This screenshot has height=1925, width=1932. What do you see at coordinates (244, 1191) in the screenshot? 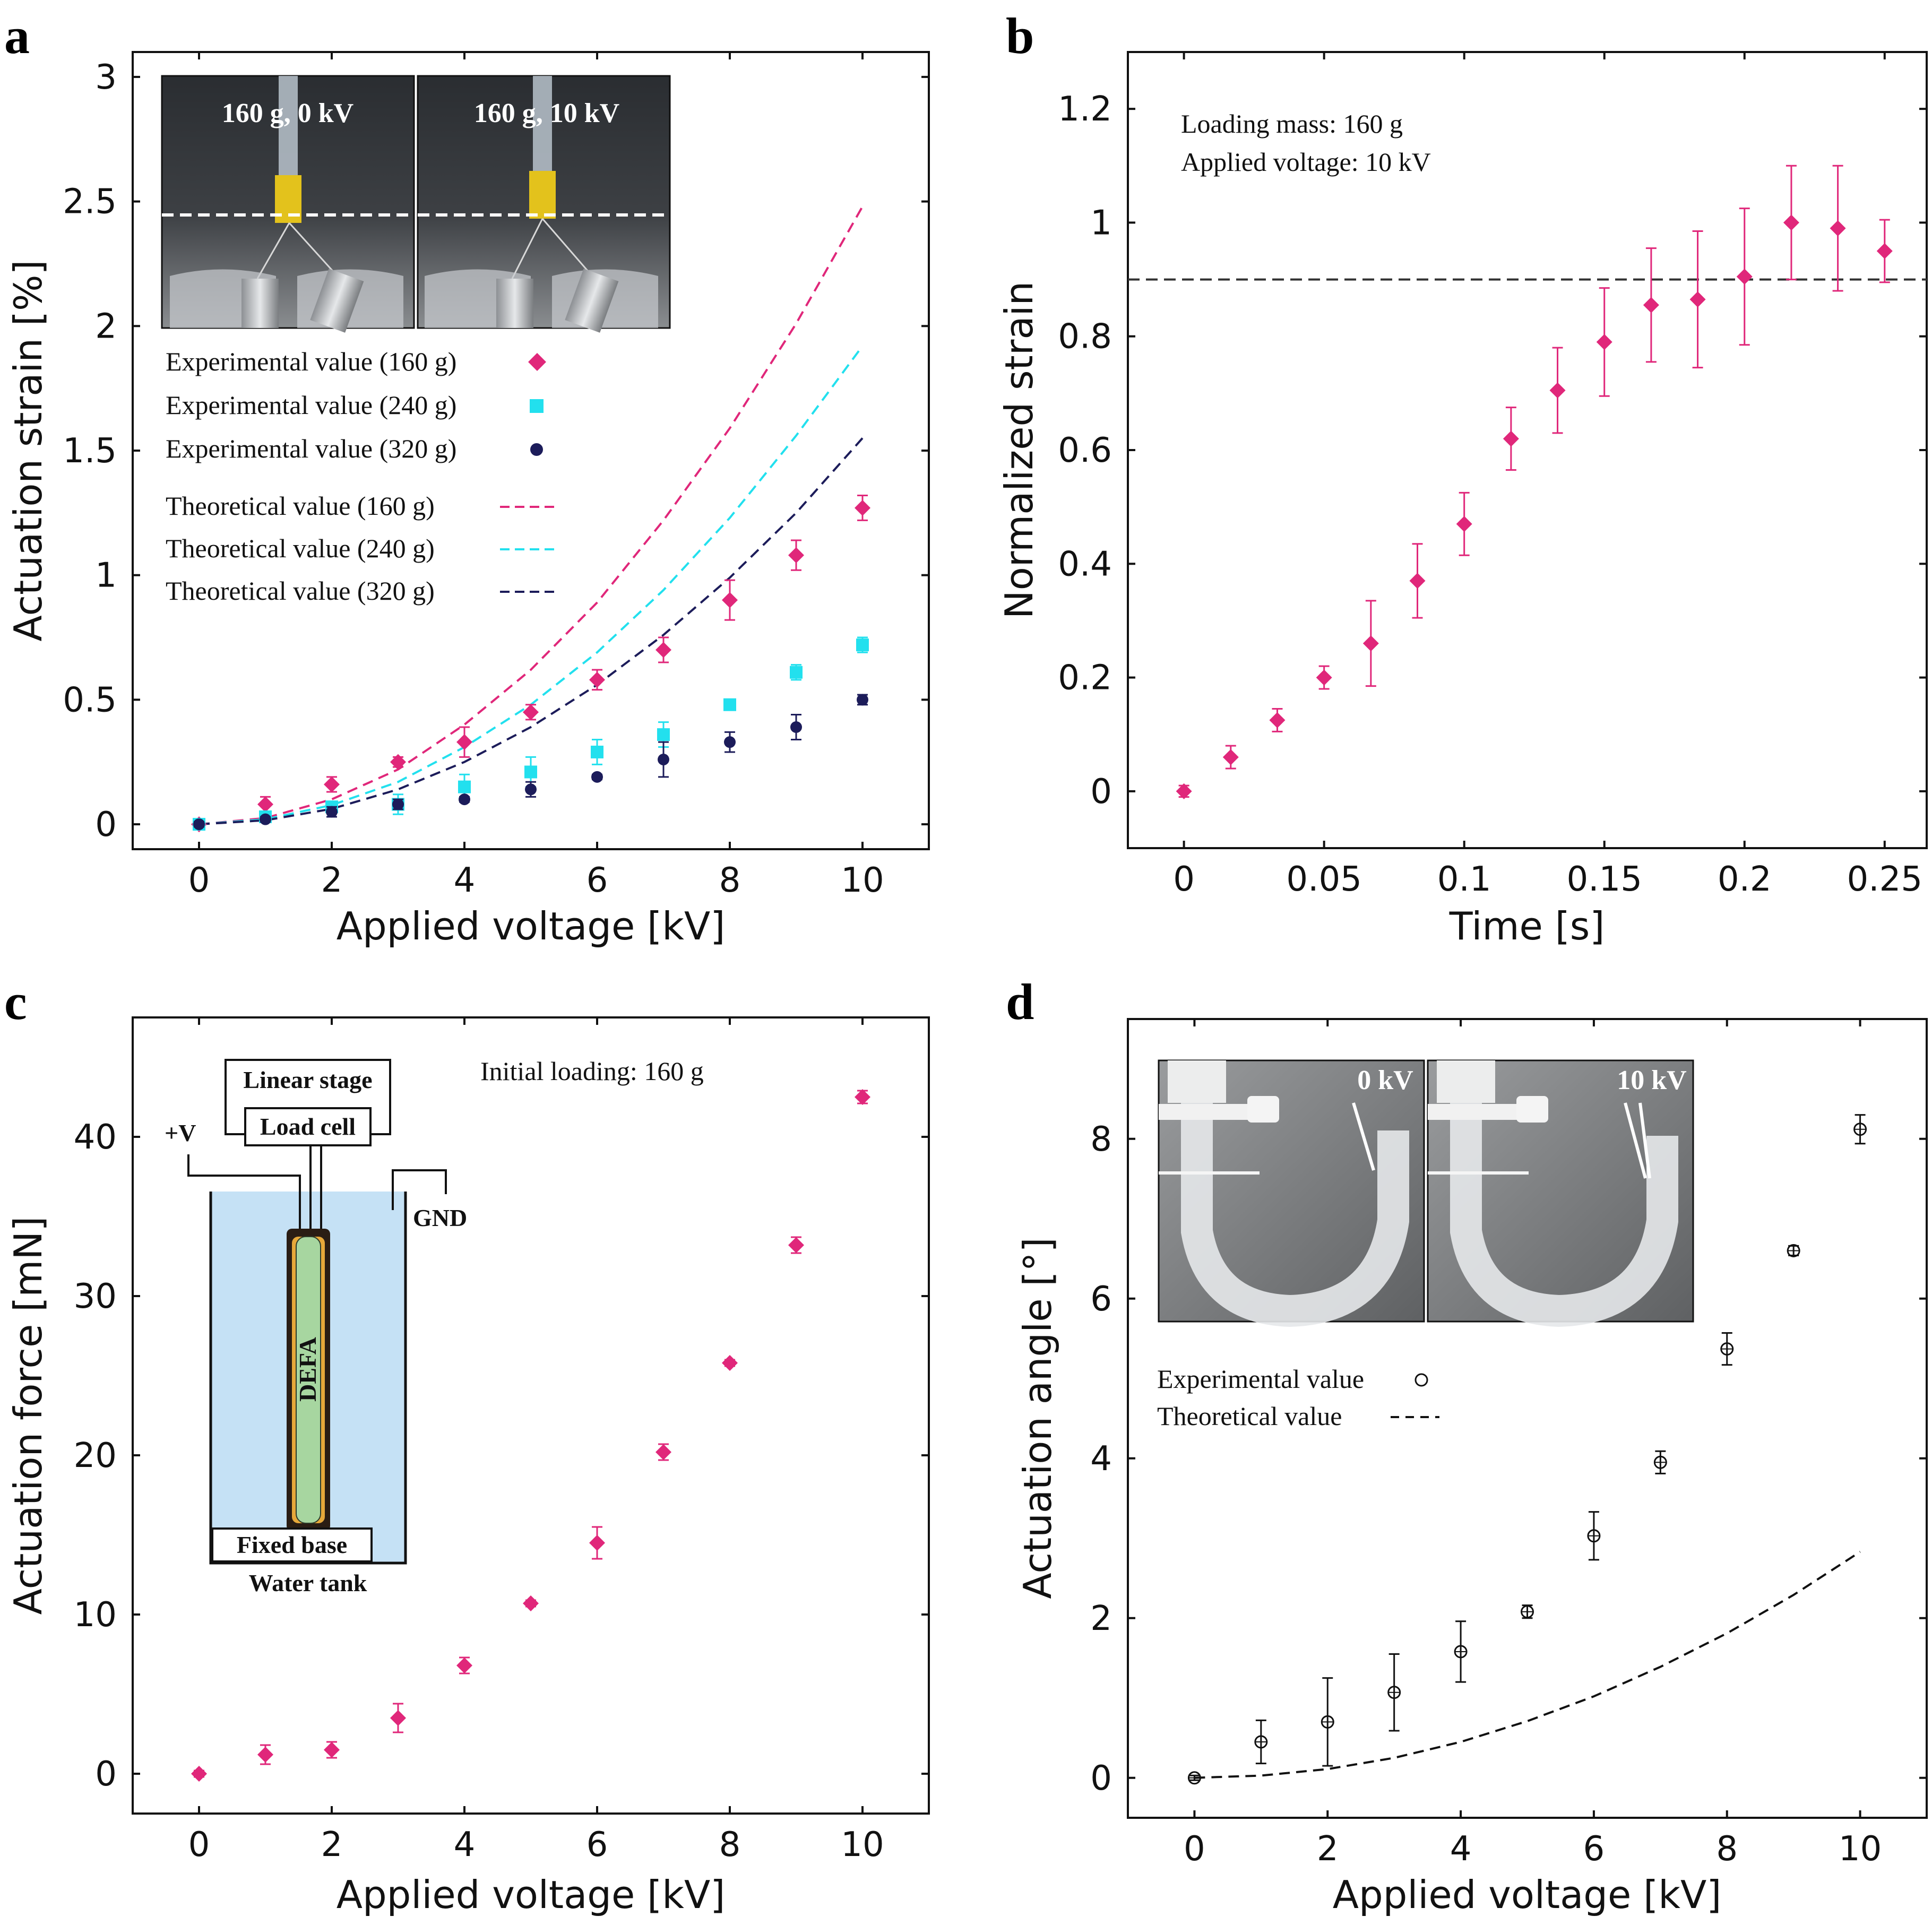
I see `positive-wire` at bounding box center [244, 1191].